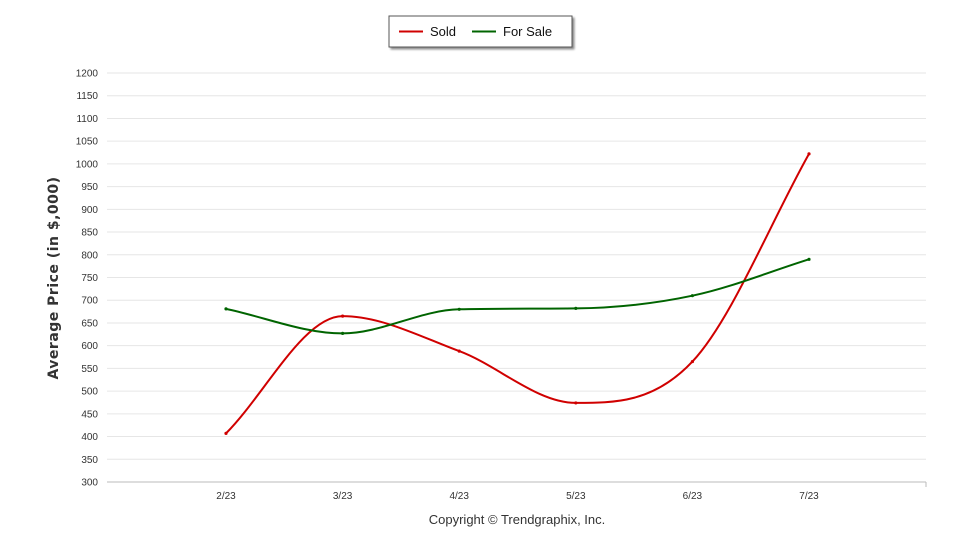 The image size is (960, 550). I want to click on legend-label-sold: Sold, so click(443, 31).